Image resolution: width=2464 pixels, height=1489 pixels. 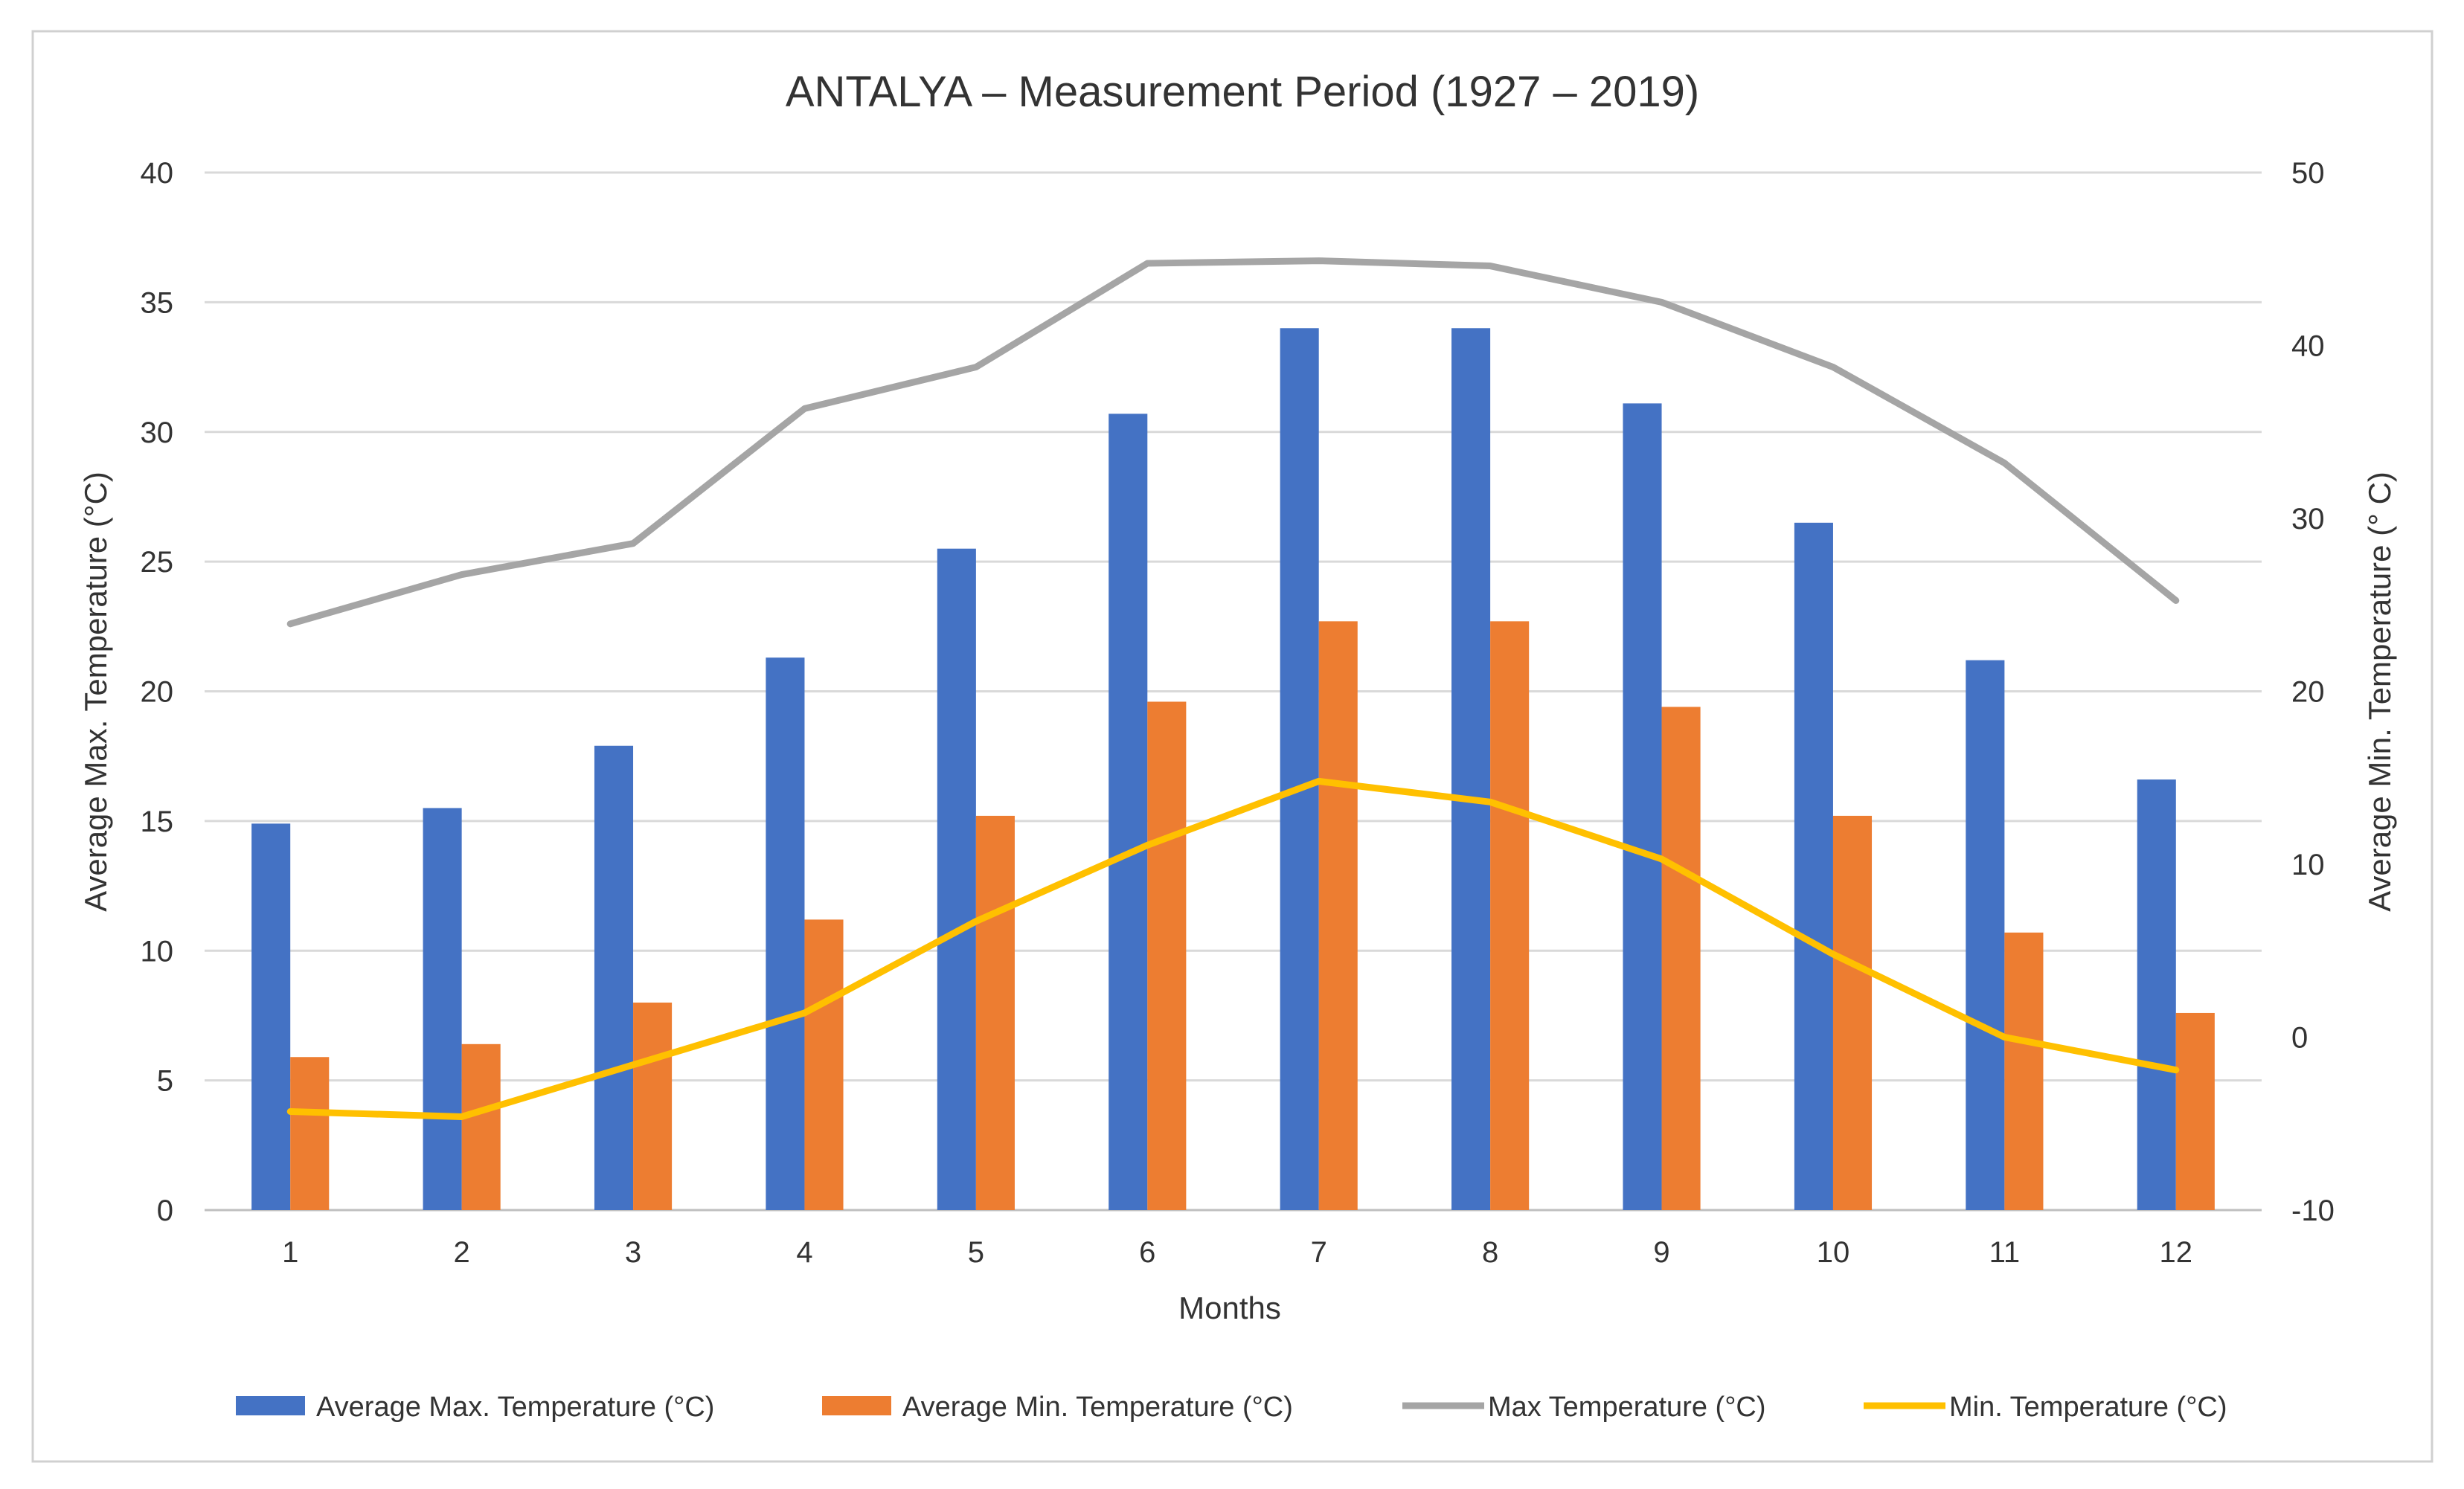 What do you see at coordinates (157, 951) in the screenshot?
I see `y-tick-label: 10` at bounding box center [157, 951].